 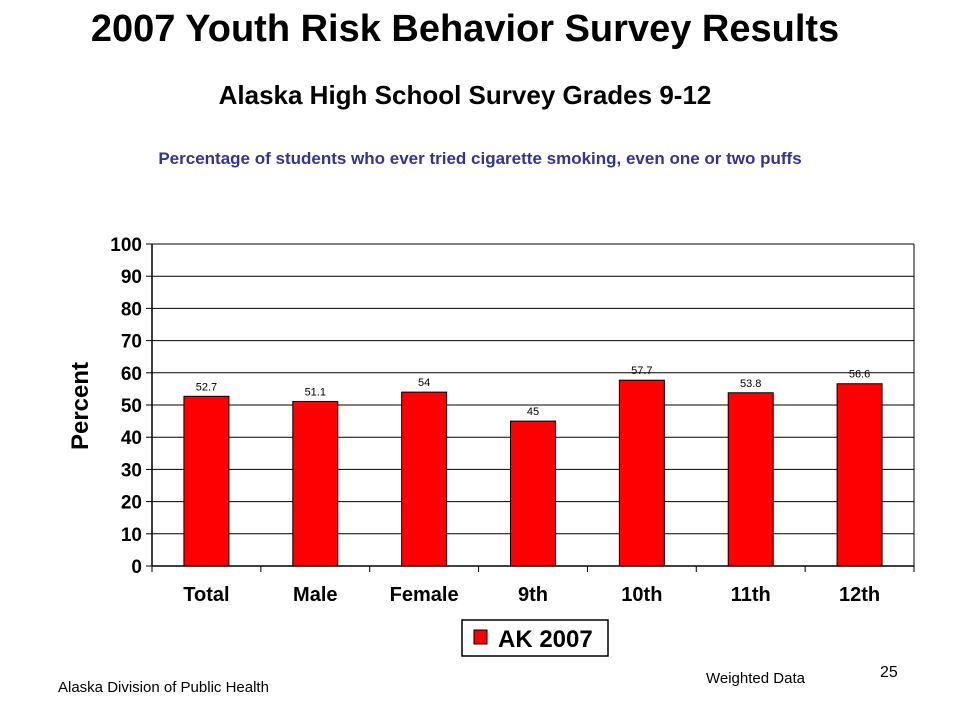 I want to click on data-label: 53.8, so click(x=750, y=384).